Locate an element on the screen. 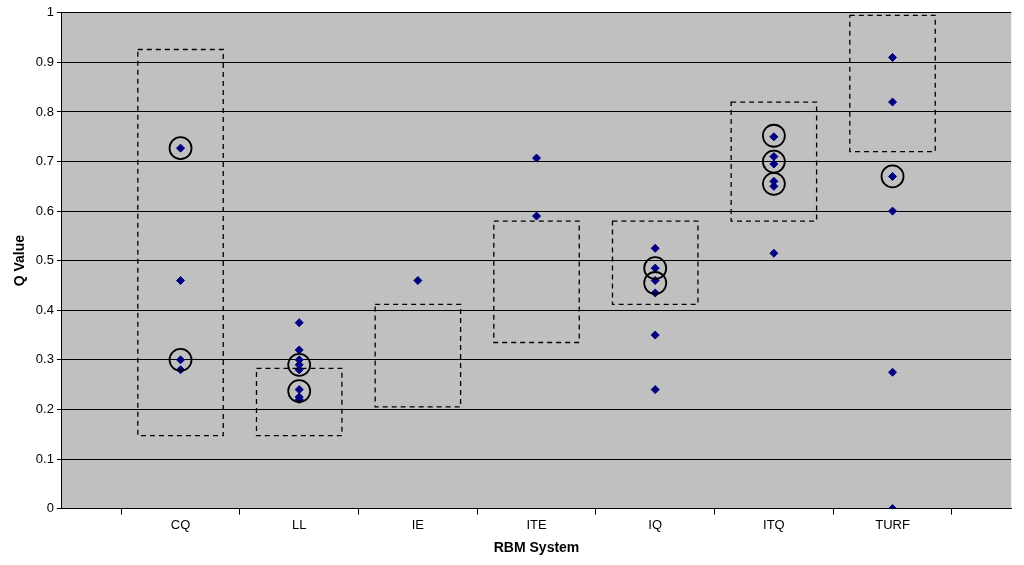  y-tick-label: 0.7 is located at coordinates (44, 161).